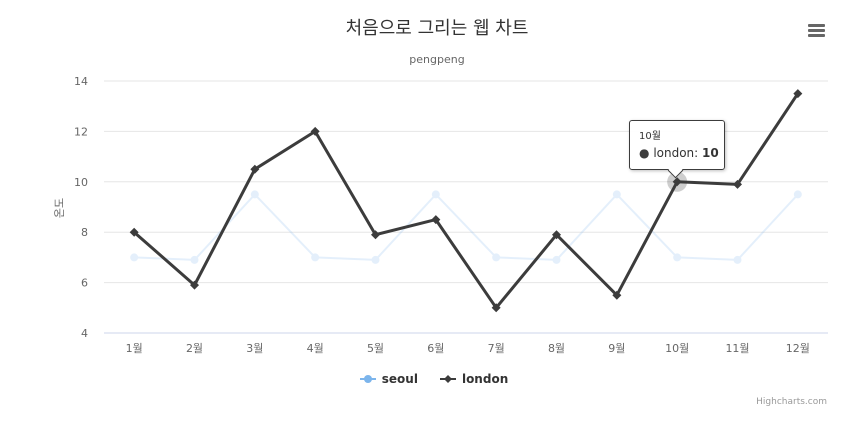 The width and height of the screenshot is (868, 421). Describe the element at coordinates (556, 348) in the screenshot. I see `x-tick-label: 8월` at that location.